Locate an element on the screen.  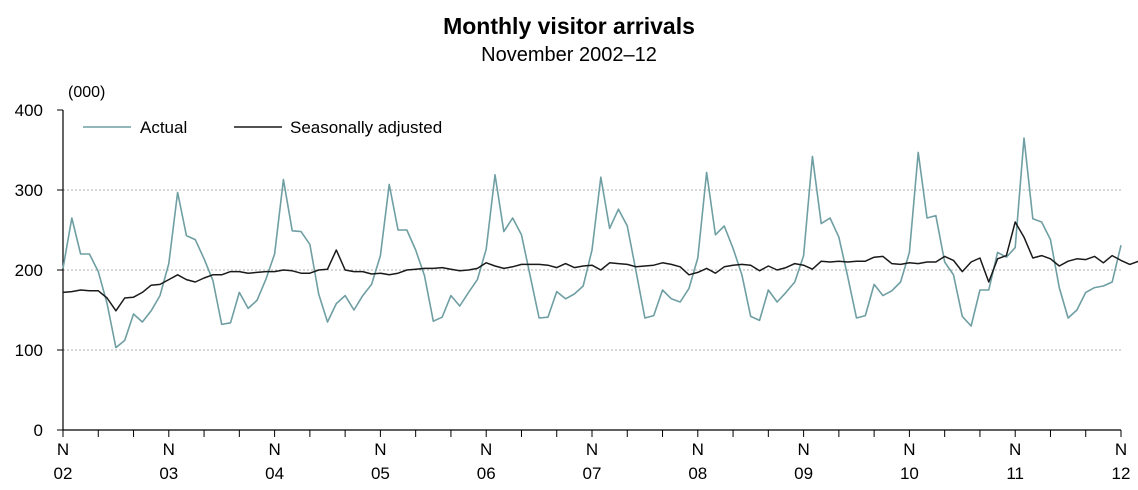
chart-title: Monthly visitor arrivals is located at coordinates (569, 26).